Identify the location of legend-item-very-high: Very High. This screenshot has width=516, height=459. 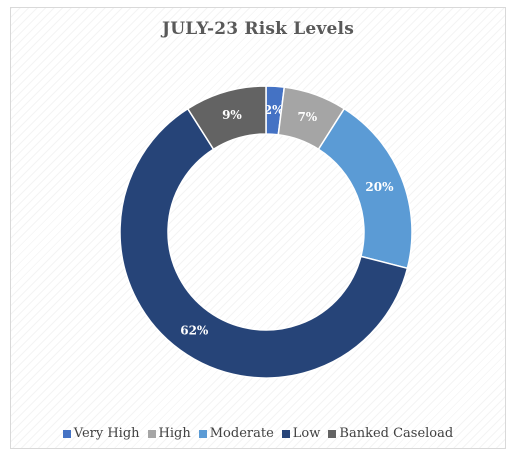
(101, 433).